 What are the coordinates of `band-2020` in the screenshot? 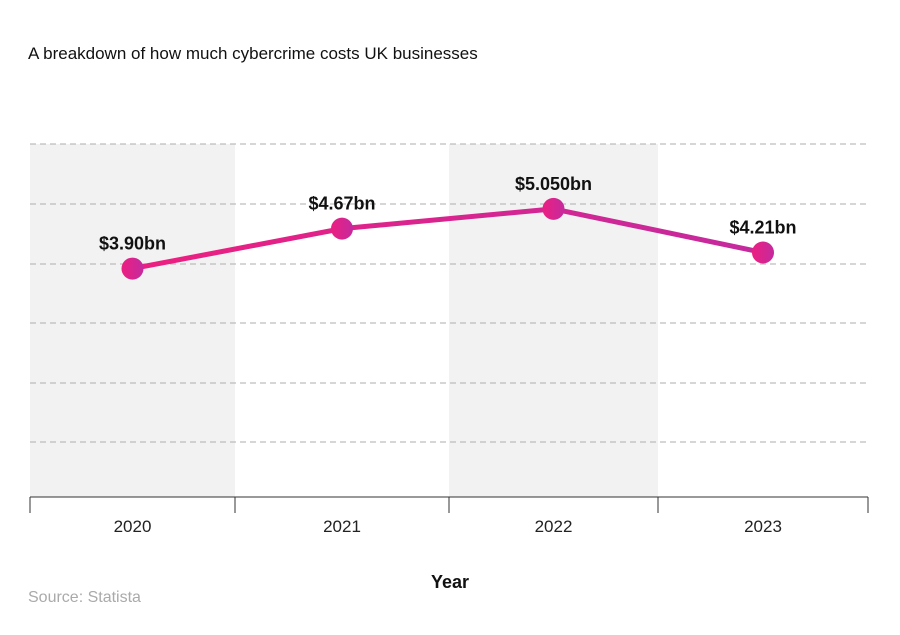 It's located at (132, 320).